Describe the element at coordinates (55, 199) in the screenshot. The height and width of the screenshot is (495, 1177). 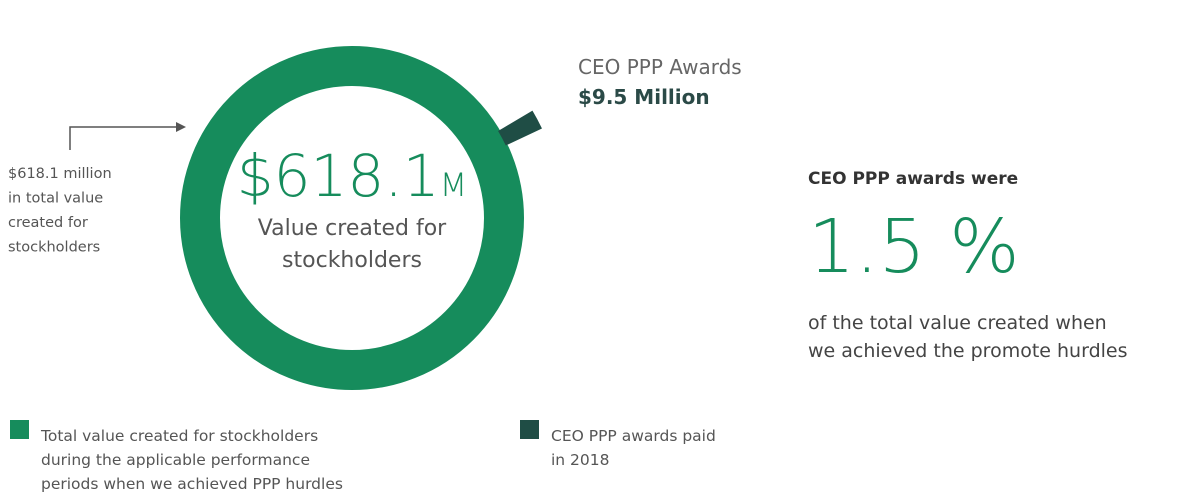
I see `left-annotation: in total value` at that location.